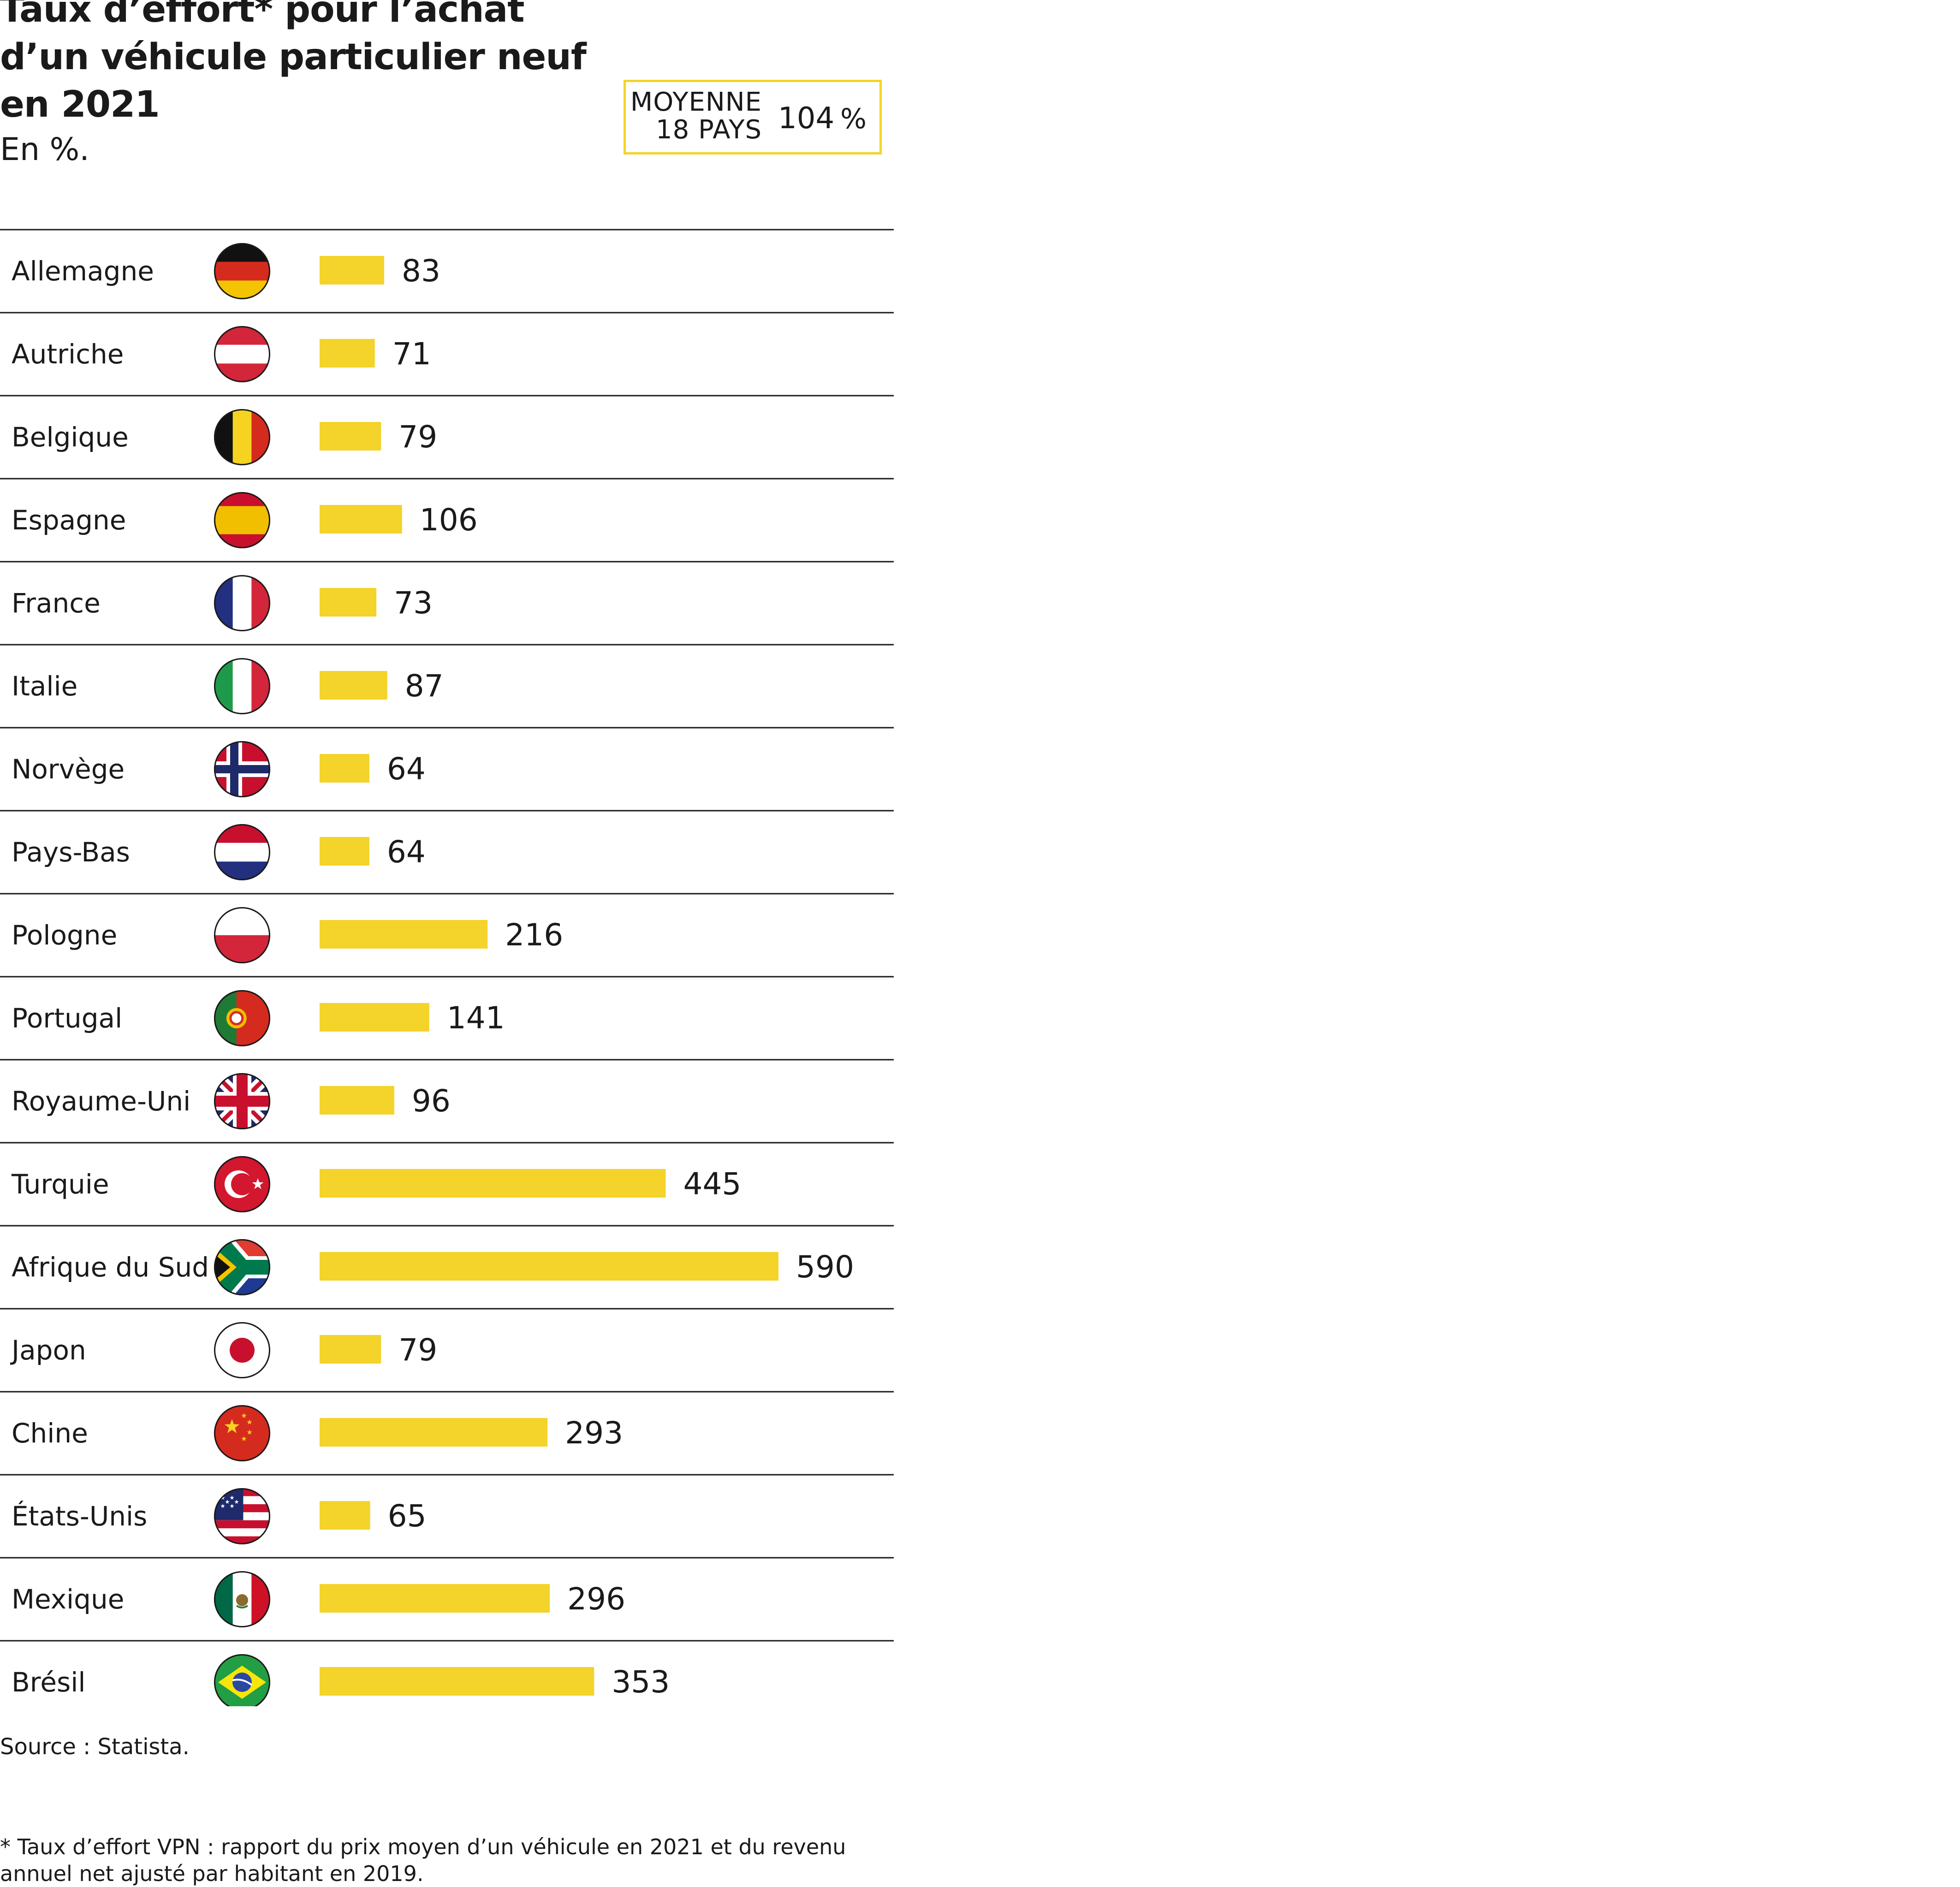 The image size is (1960, 1887). What do you see at coordinates (242, 1433) in the screenshot?
I see `china-flag-icon` at bounding box center [242, 1433].